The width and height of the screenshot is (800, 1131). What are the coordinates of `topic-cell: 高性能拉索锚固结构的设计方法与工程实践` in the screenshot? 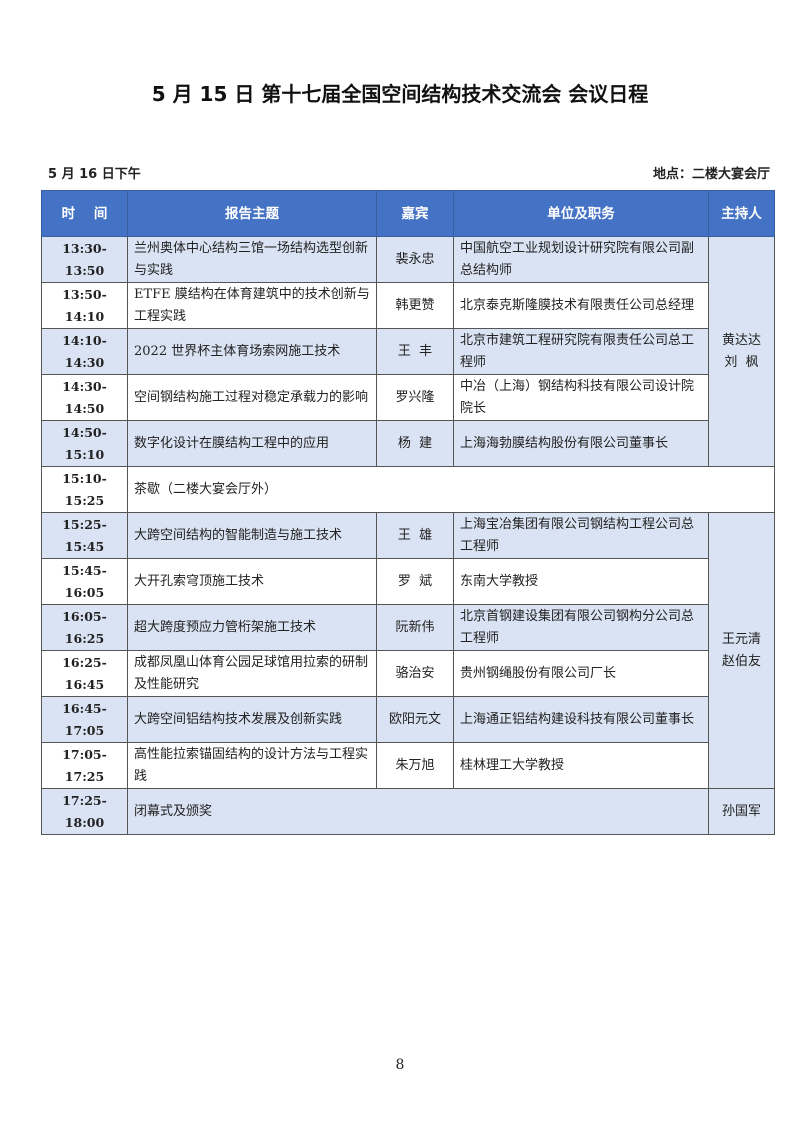 It's located at (252, 765).